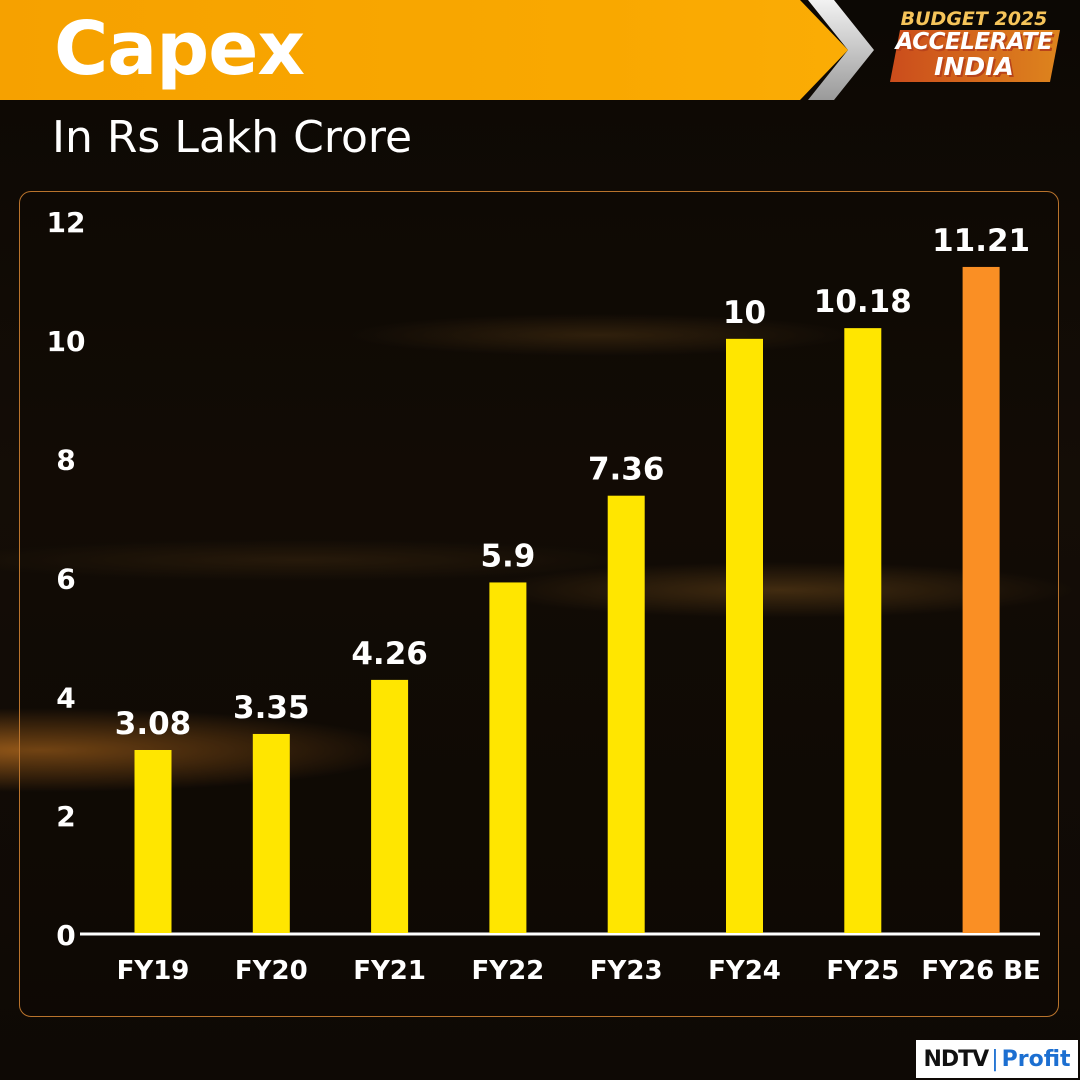 The height and width of the screenshot is (1080, 1080). Describe the element at coordinates (389, 971) in the screenshot. I see `x-tick-label: FY21` at that location.